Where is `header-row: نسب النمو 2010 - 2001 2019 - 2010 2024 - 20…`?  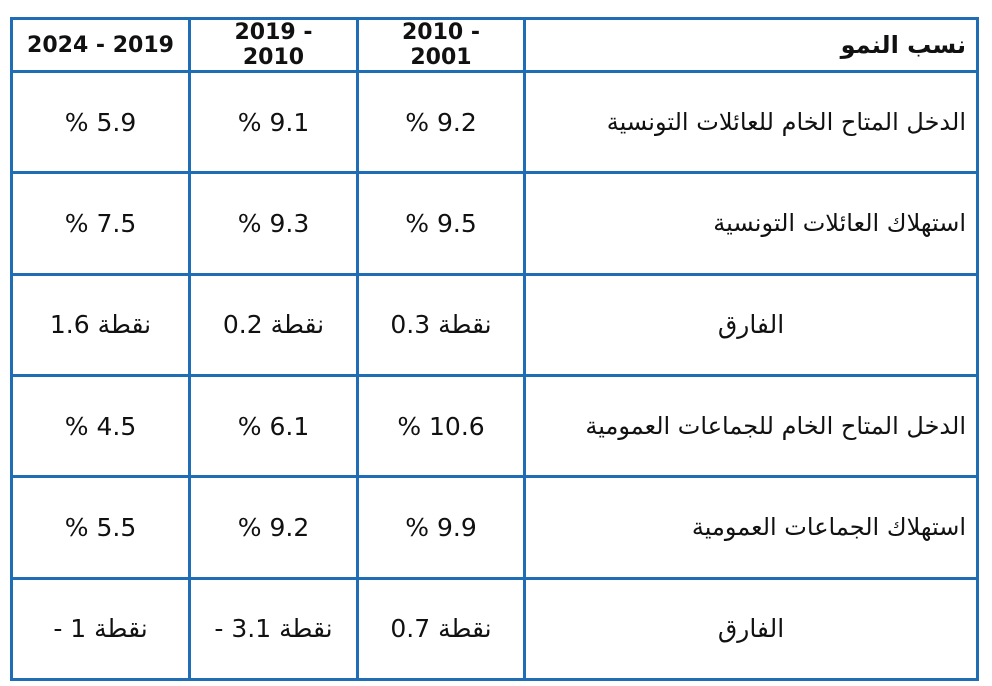
header-row: نسب النمو 2010 - 2001 2019 - 2010 2024 - 20… is located at coordinates (494, 45).